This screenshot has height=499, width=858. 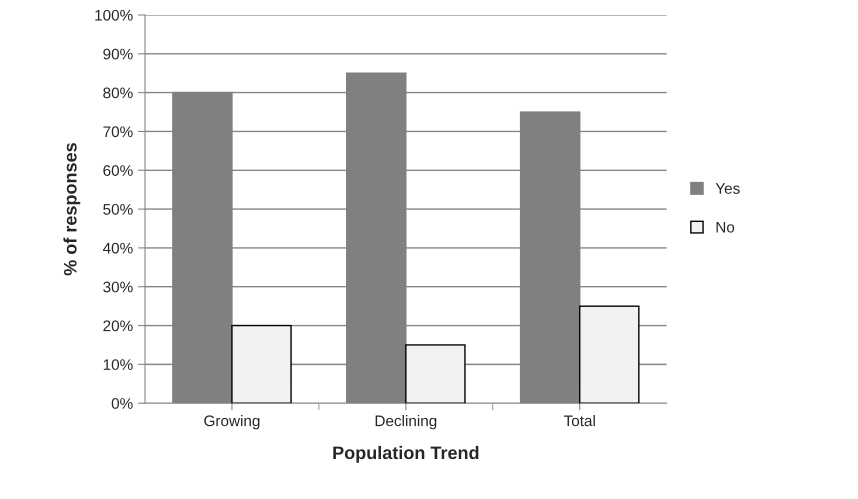 I want to click on y-tick-label: 90%, so click(x=118, y=54).